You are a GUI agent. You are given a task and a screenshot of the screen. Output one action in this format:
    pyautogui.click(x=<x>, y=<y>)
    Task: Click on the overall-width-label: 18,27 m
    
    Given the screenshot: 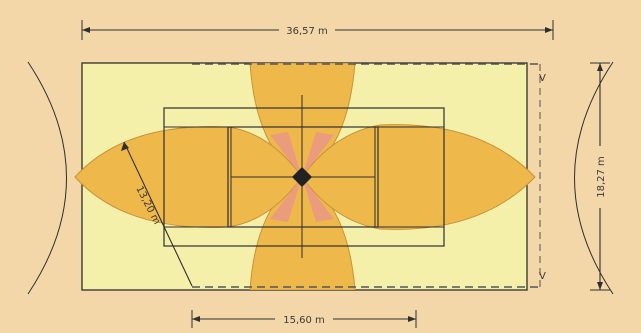 What is the action you would take?
    pyautogui.click(x=601, y=177)
    